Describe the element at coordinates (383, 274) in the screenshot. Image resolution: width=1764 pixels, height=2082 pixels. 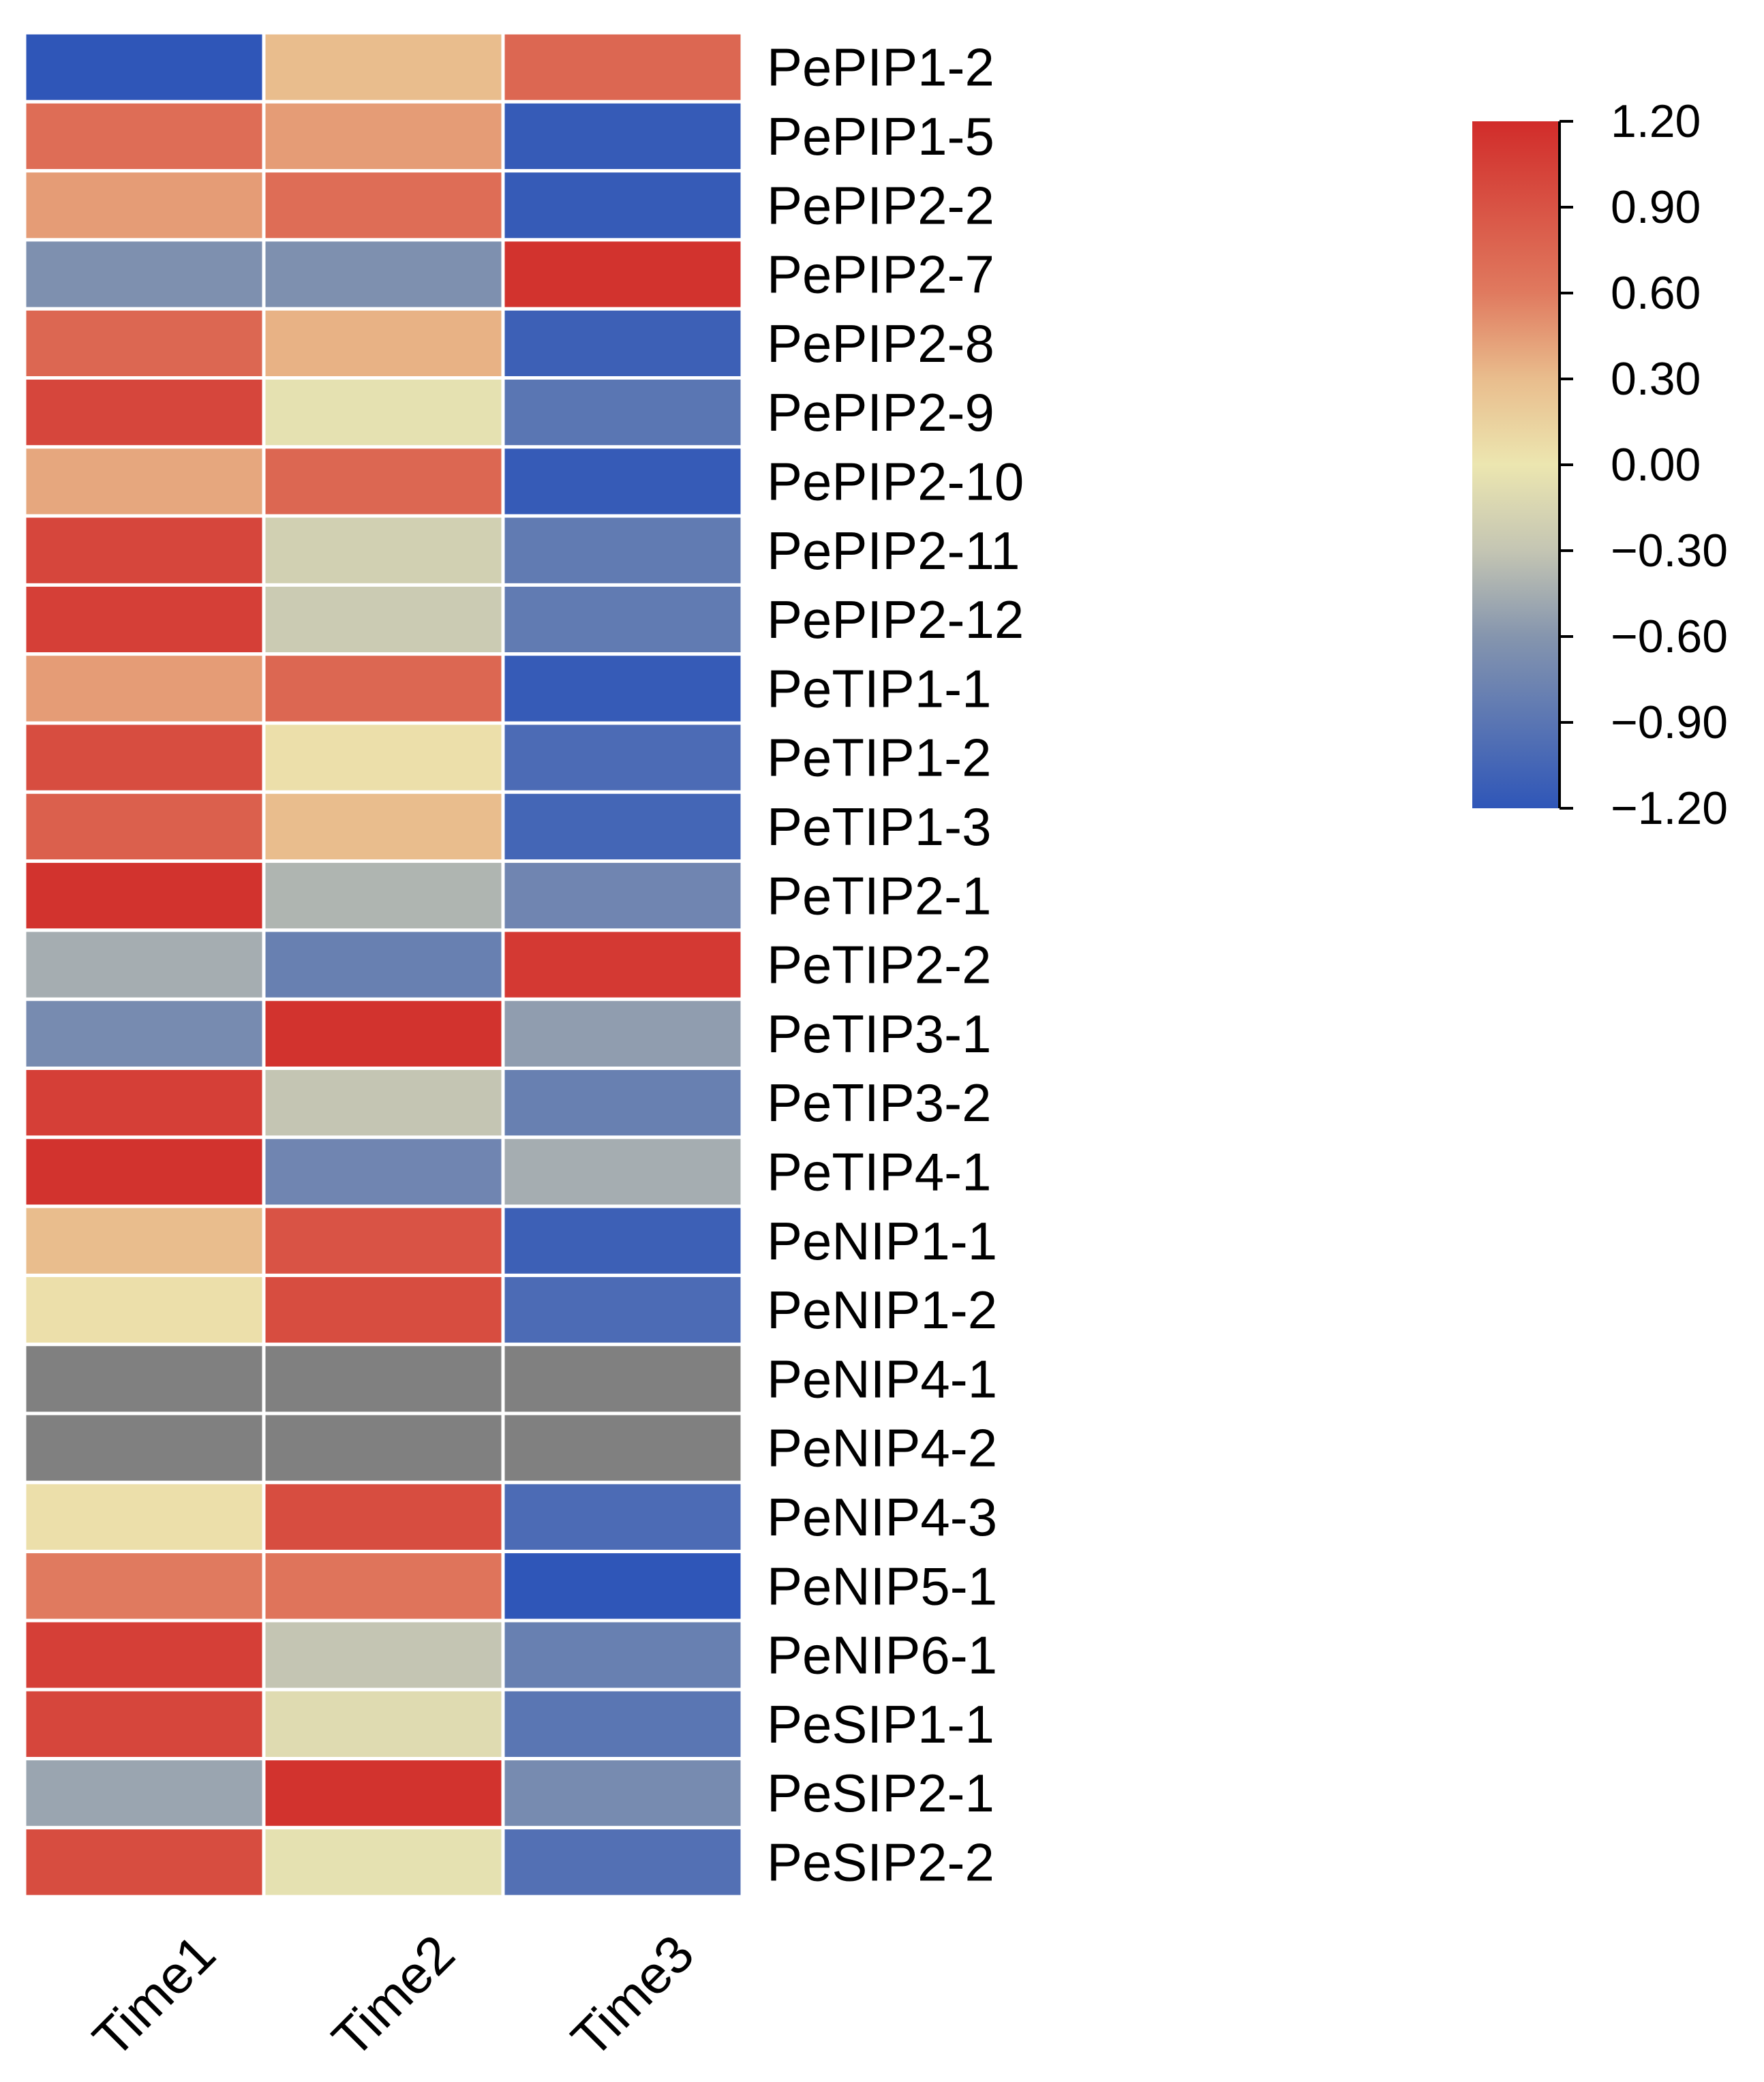
I see `heatmap-cell-pepip2-7-time2` at that location.